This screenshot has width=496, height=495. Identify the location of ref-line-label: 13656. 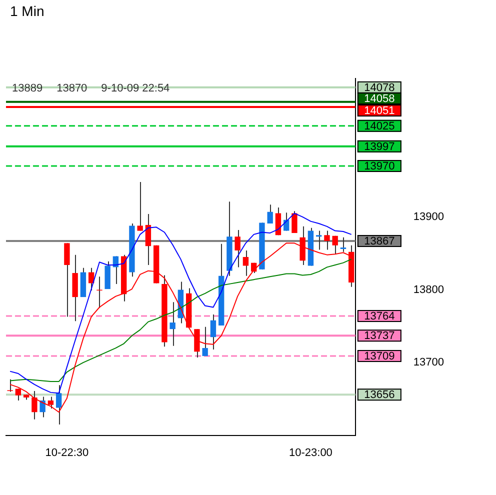
(379, 395).